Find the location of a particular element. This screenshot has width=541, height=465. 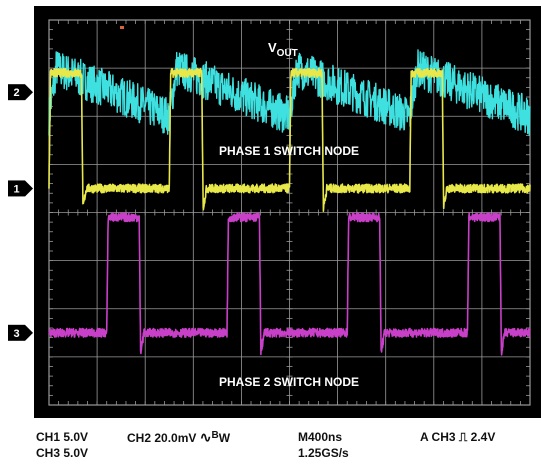

channel-marker-1: 1 is located at coordinates (20, 188).